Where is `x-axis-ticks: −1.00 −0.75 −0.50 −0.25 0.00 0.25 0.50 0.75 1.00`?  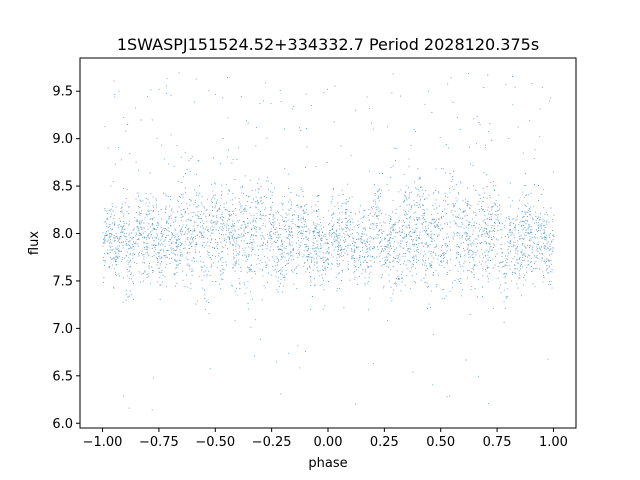 x-axis-ticks: −1.00 −0.75 −0.50 −0.25 0.00 0.25 0.50 0.75 1.00 is located at coordinates (325, 439).